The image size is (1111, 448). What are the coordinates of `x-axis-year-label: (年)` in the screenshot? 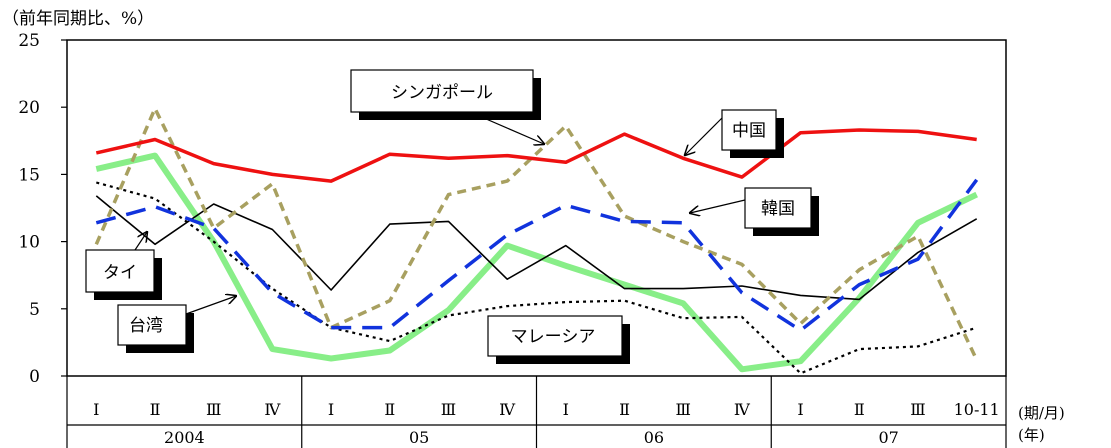 It's located at (1031, 435).